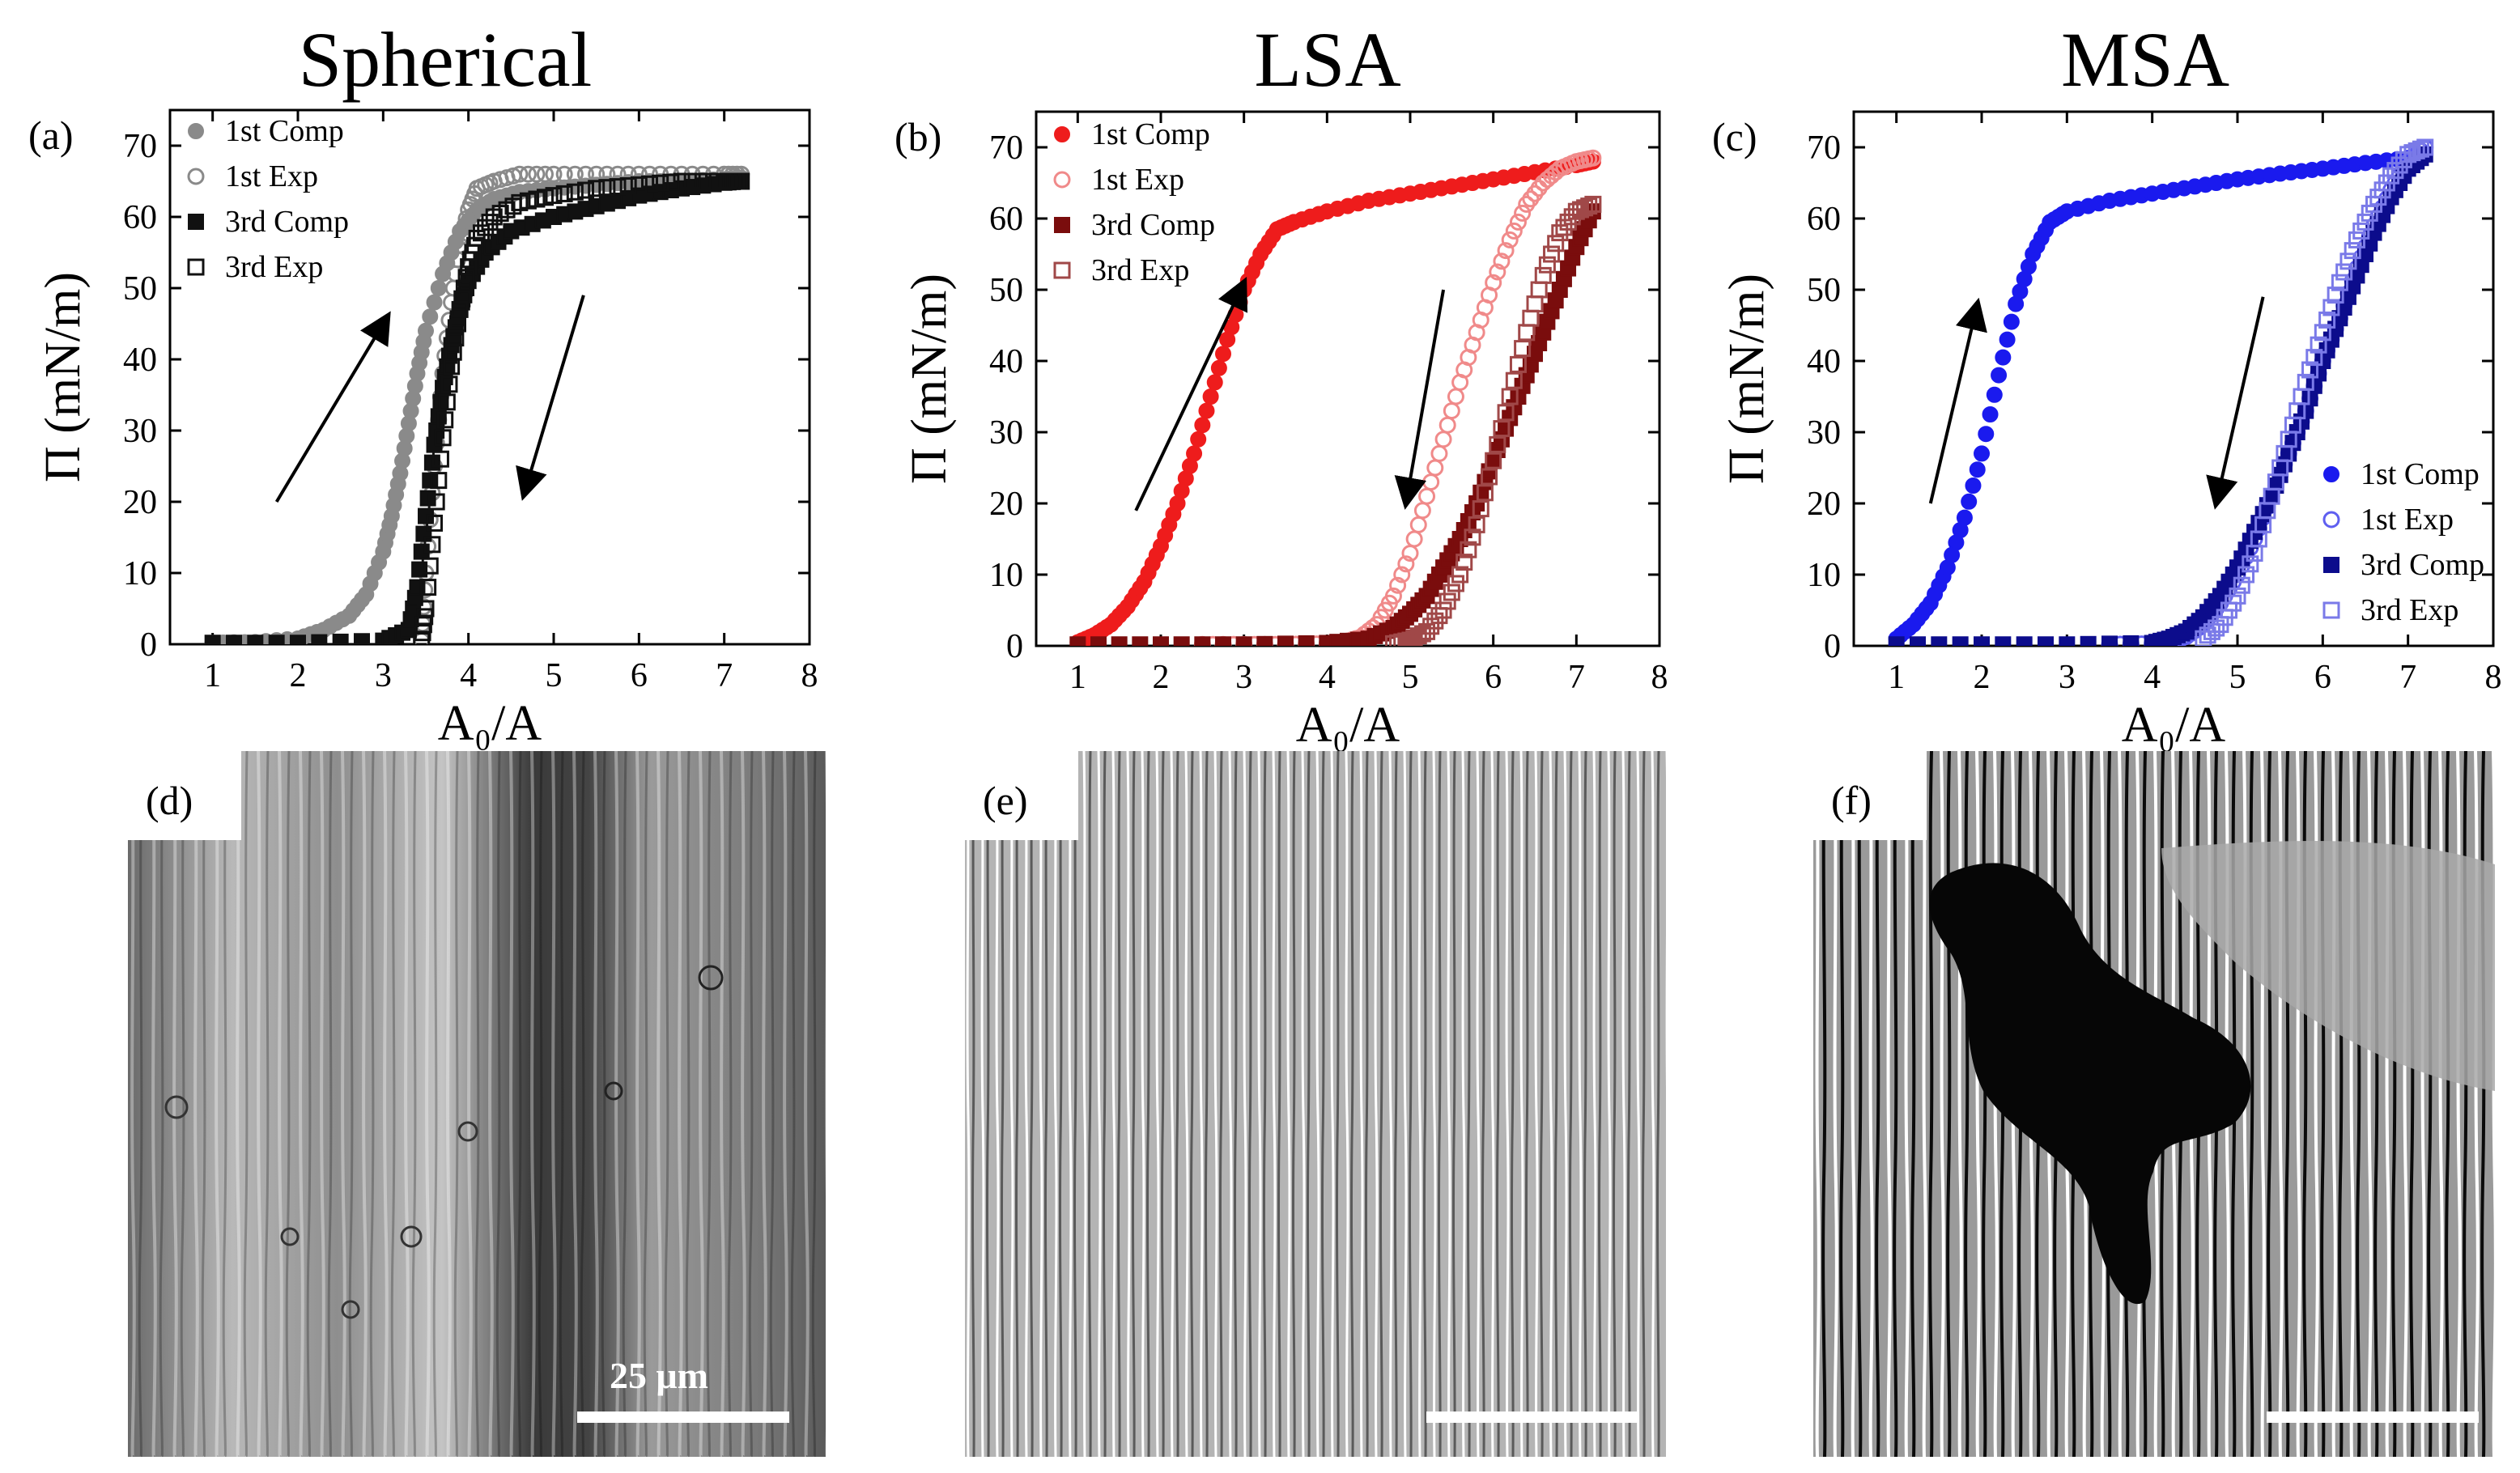 The width and height of the screenshot is (2520, 1473). I want to click on scale-bar-e, so click(1532, 1417).